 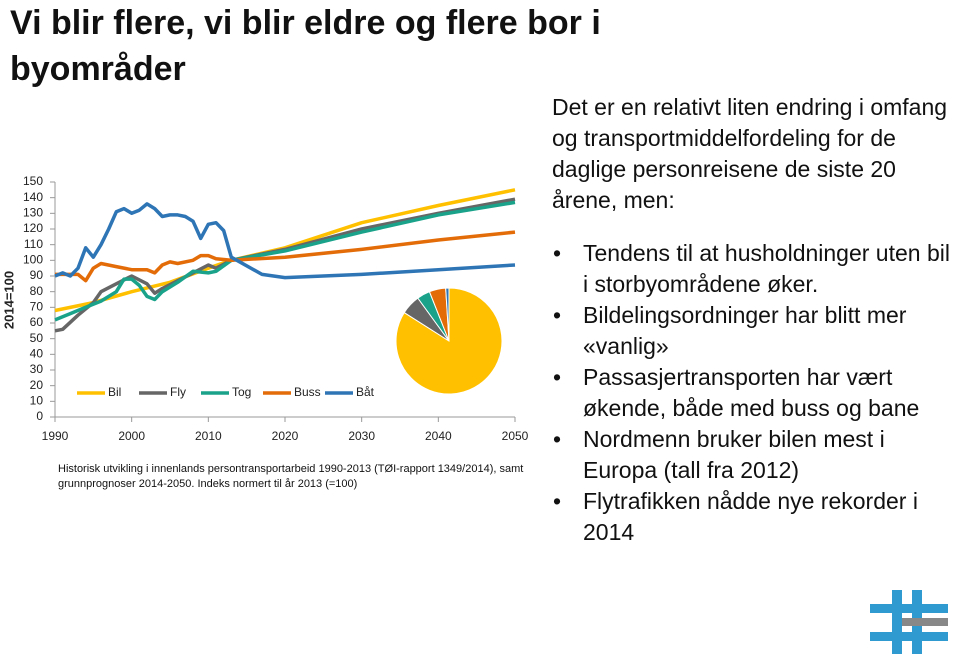 What do you see at coordinates (447, 314) in the screenshot?
I see `pie-slice` at bounding box center [447, 314].